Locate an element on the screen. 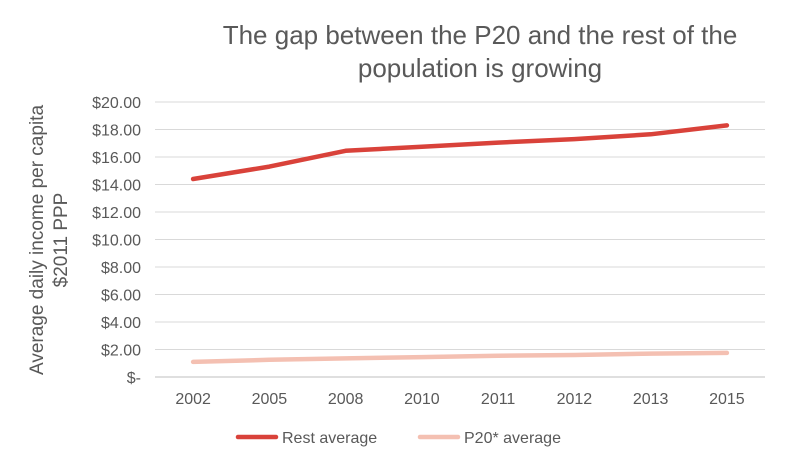  y-tick-label: $8.00 is located at coordinates (121, 268).